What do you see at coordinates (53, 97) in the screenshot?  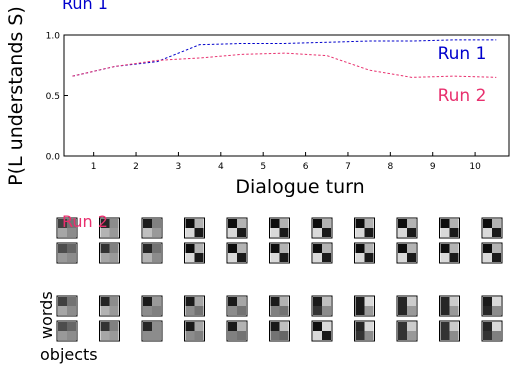 I see `y-tick-label: 0.5` at bounding box center [53, 97].